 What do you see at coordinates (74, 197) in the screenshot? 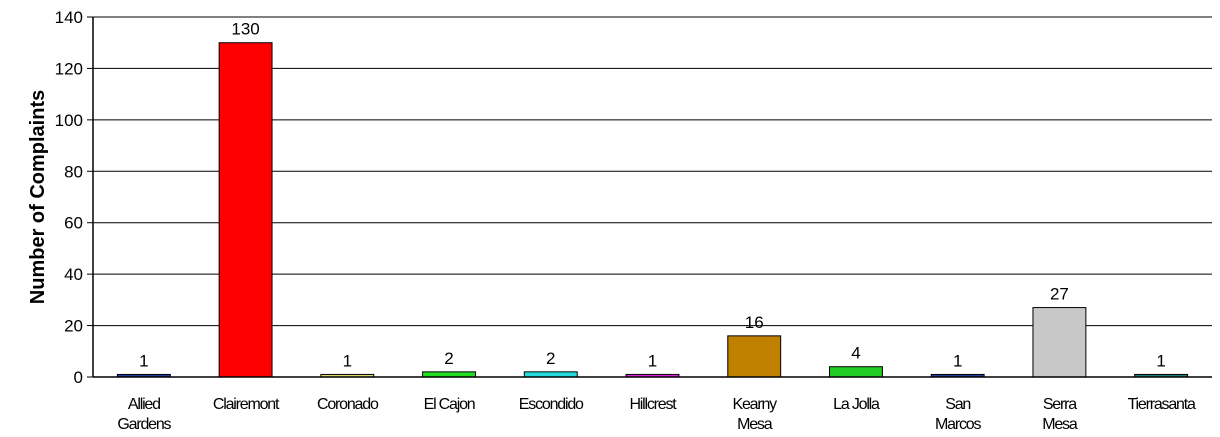
I see `y-axis-ticks: 0 20 40 60 80 100 120 140` at bounding box center [74, 197].